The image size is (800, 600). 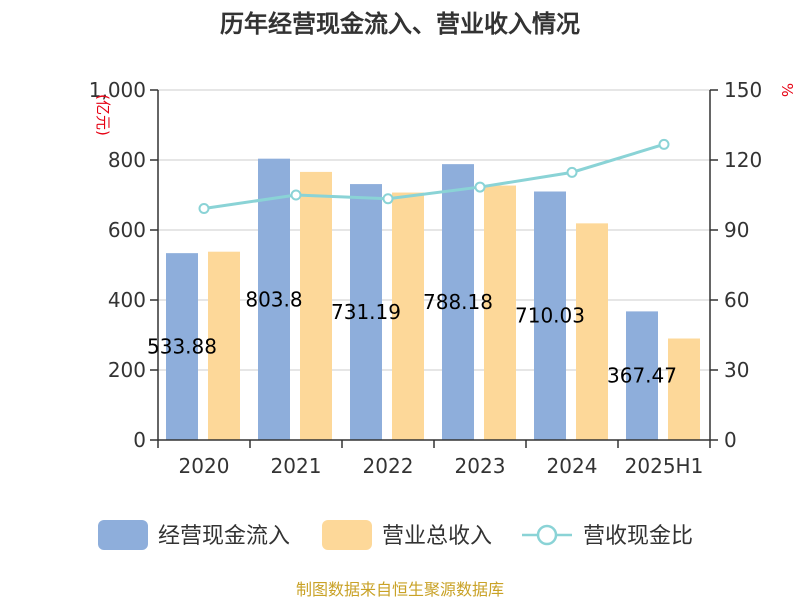 What do you see at coordinates (500, 312) in the screenshot?
I see `bar-revenue-2023` at bounding box center [500, 312].